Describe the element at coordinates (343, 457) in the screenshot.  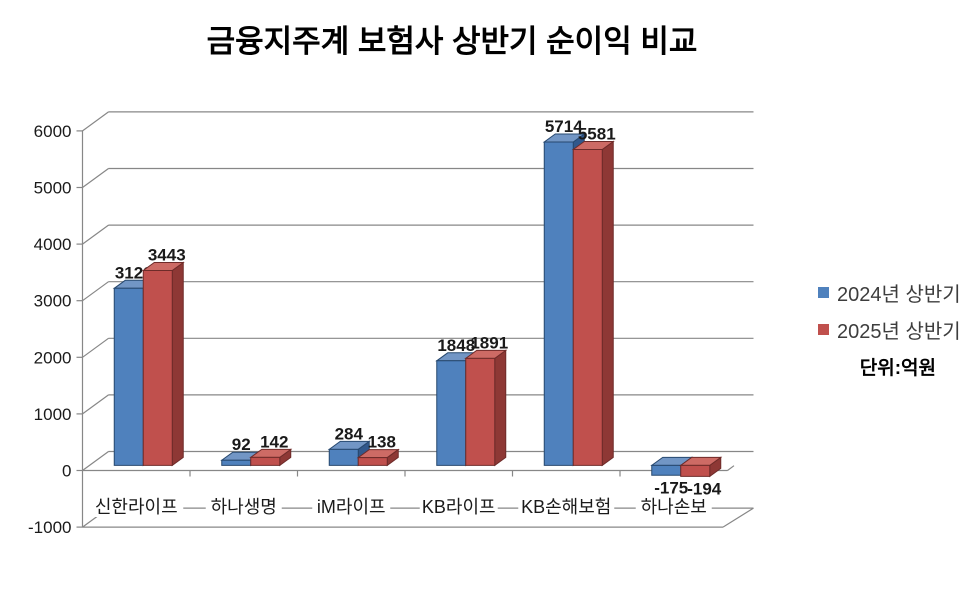
I see `bar-front-face-c2-s0` at that location.